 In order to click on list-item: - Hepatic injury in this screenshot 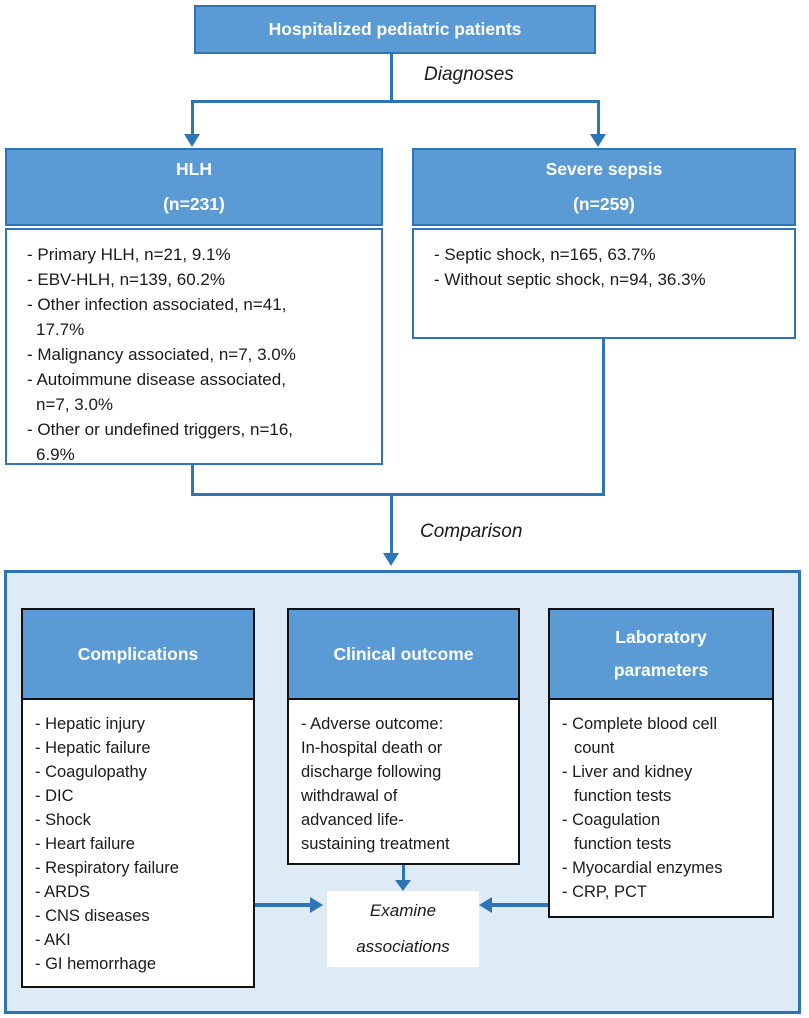, I will do `click(90, 724)`.